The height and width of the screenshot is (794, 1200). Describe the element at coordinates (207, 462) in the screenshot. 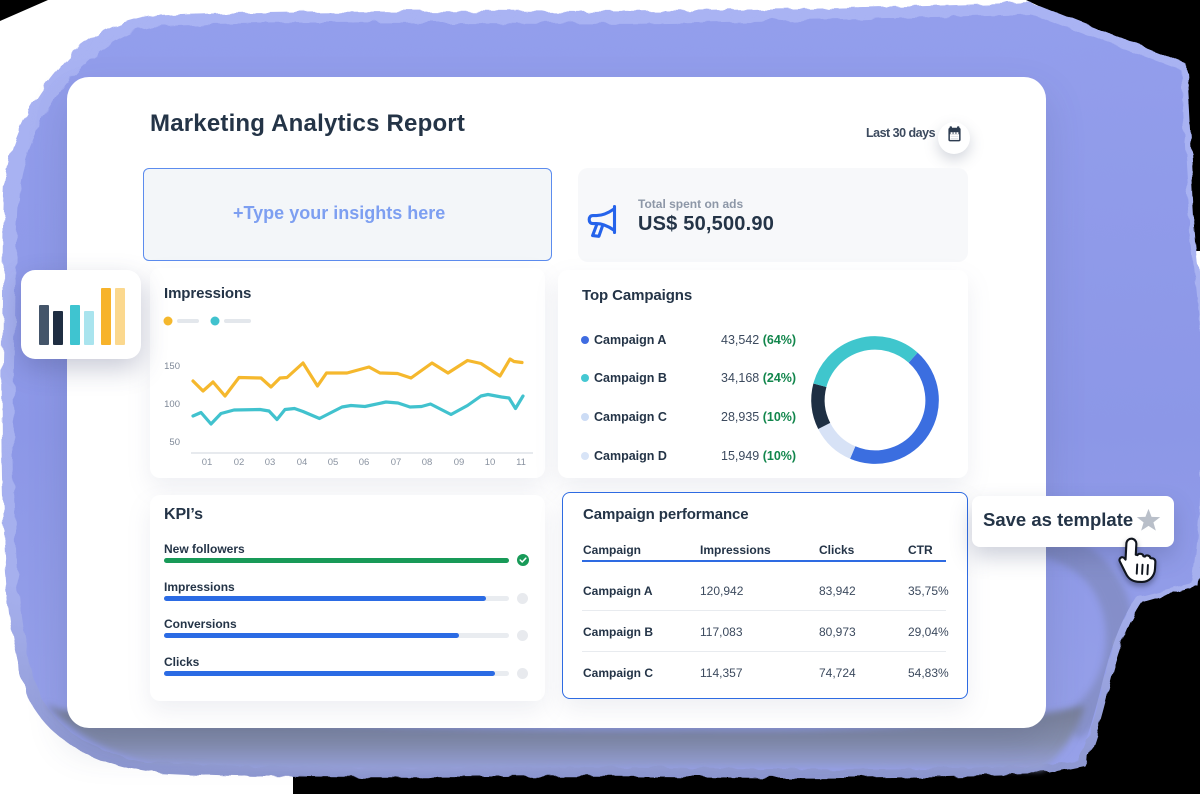

I see `svg-text: 01` at that location.